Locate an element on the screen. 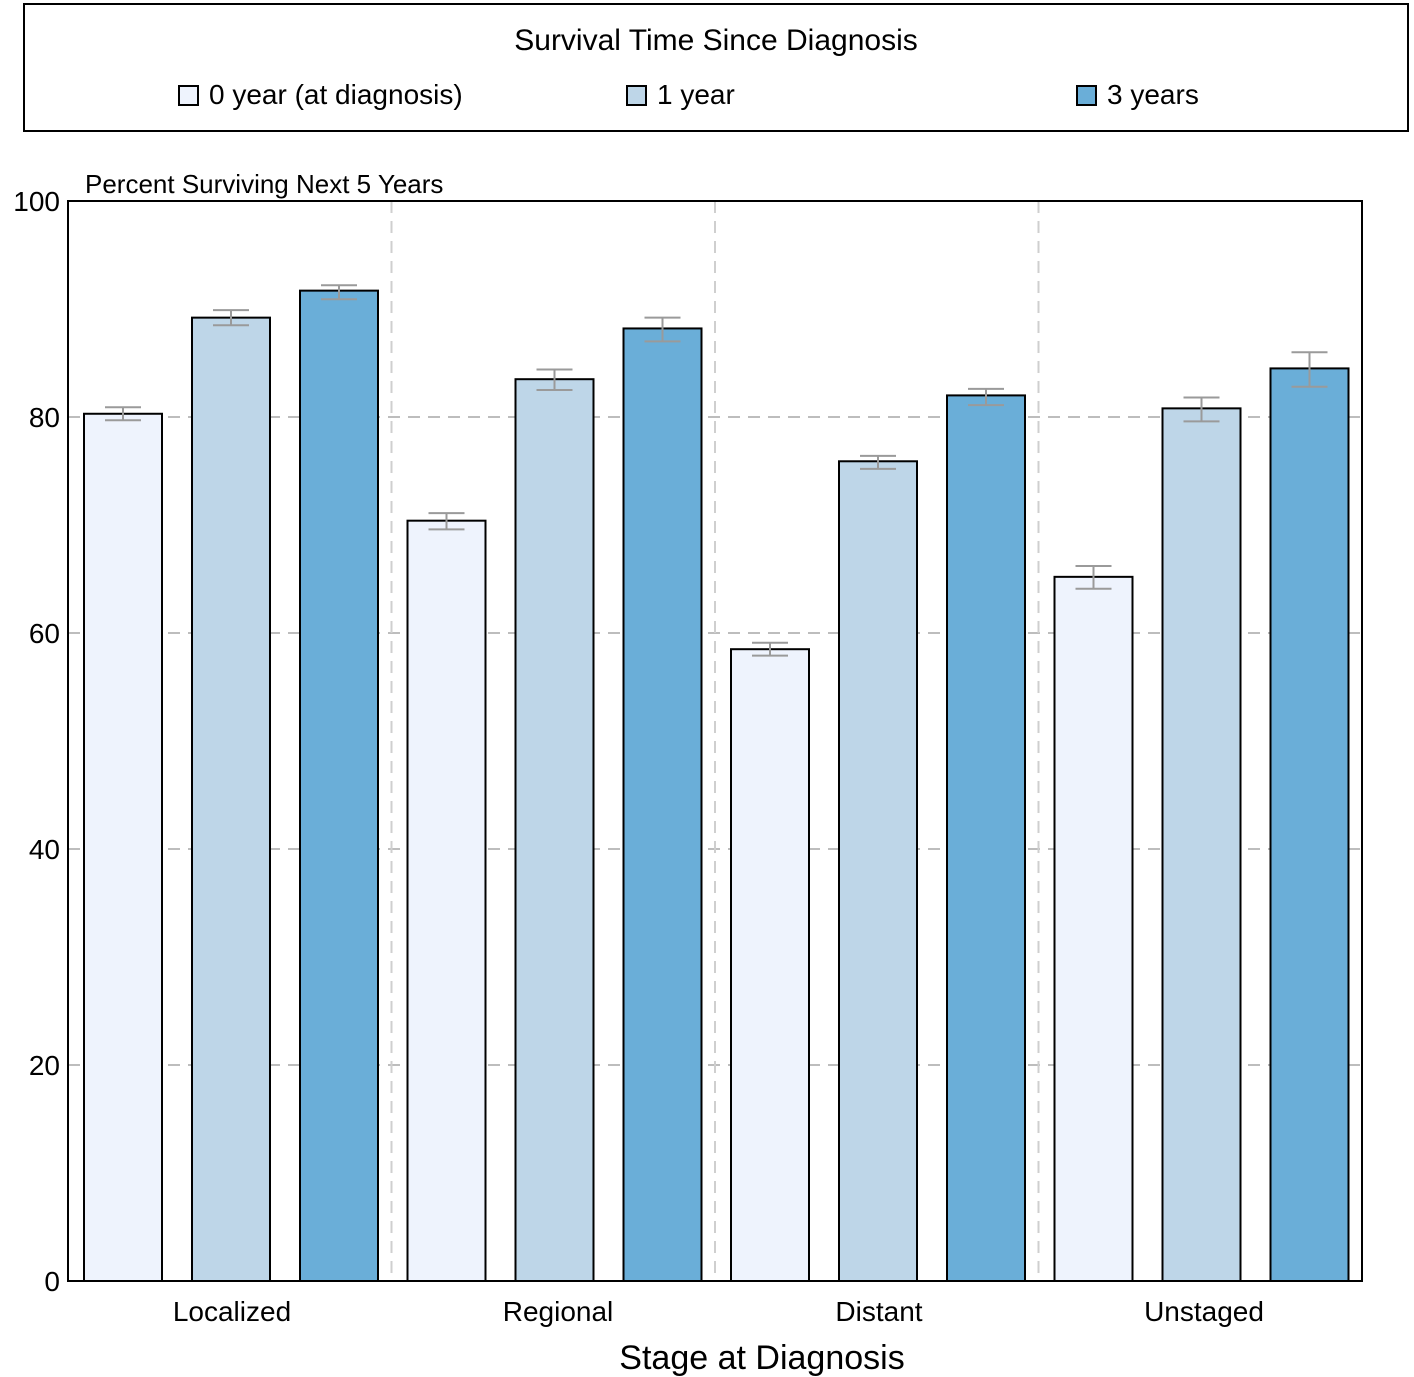 This screenshot has height=1377, width=1414. error-bar-distant-s0 is located at coordinates (770, 649).